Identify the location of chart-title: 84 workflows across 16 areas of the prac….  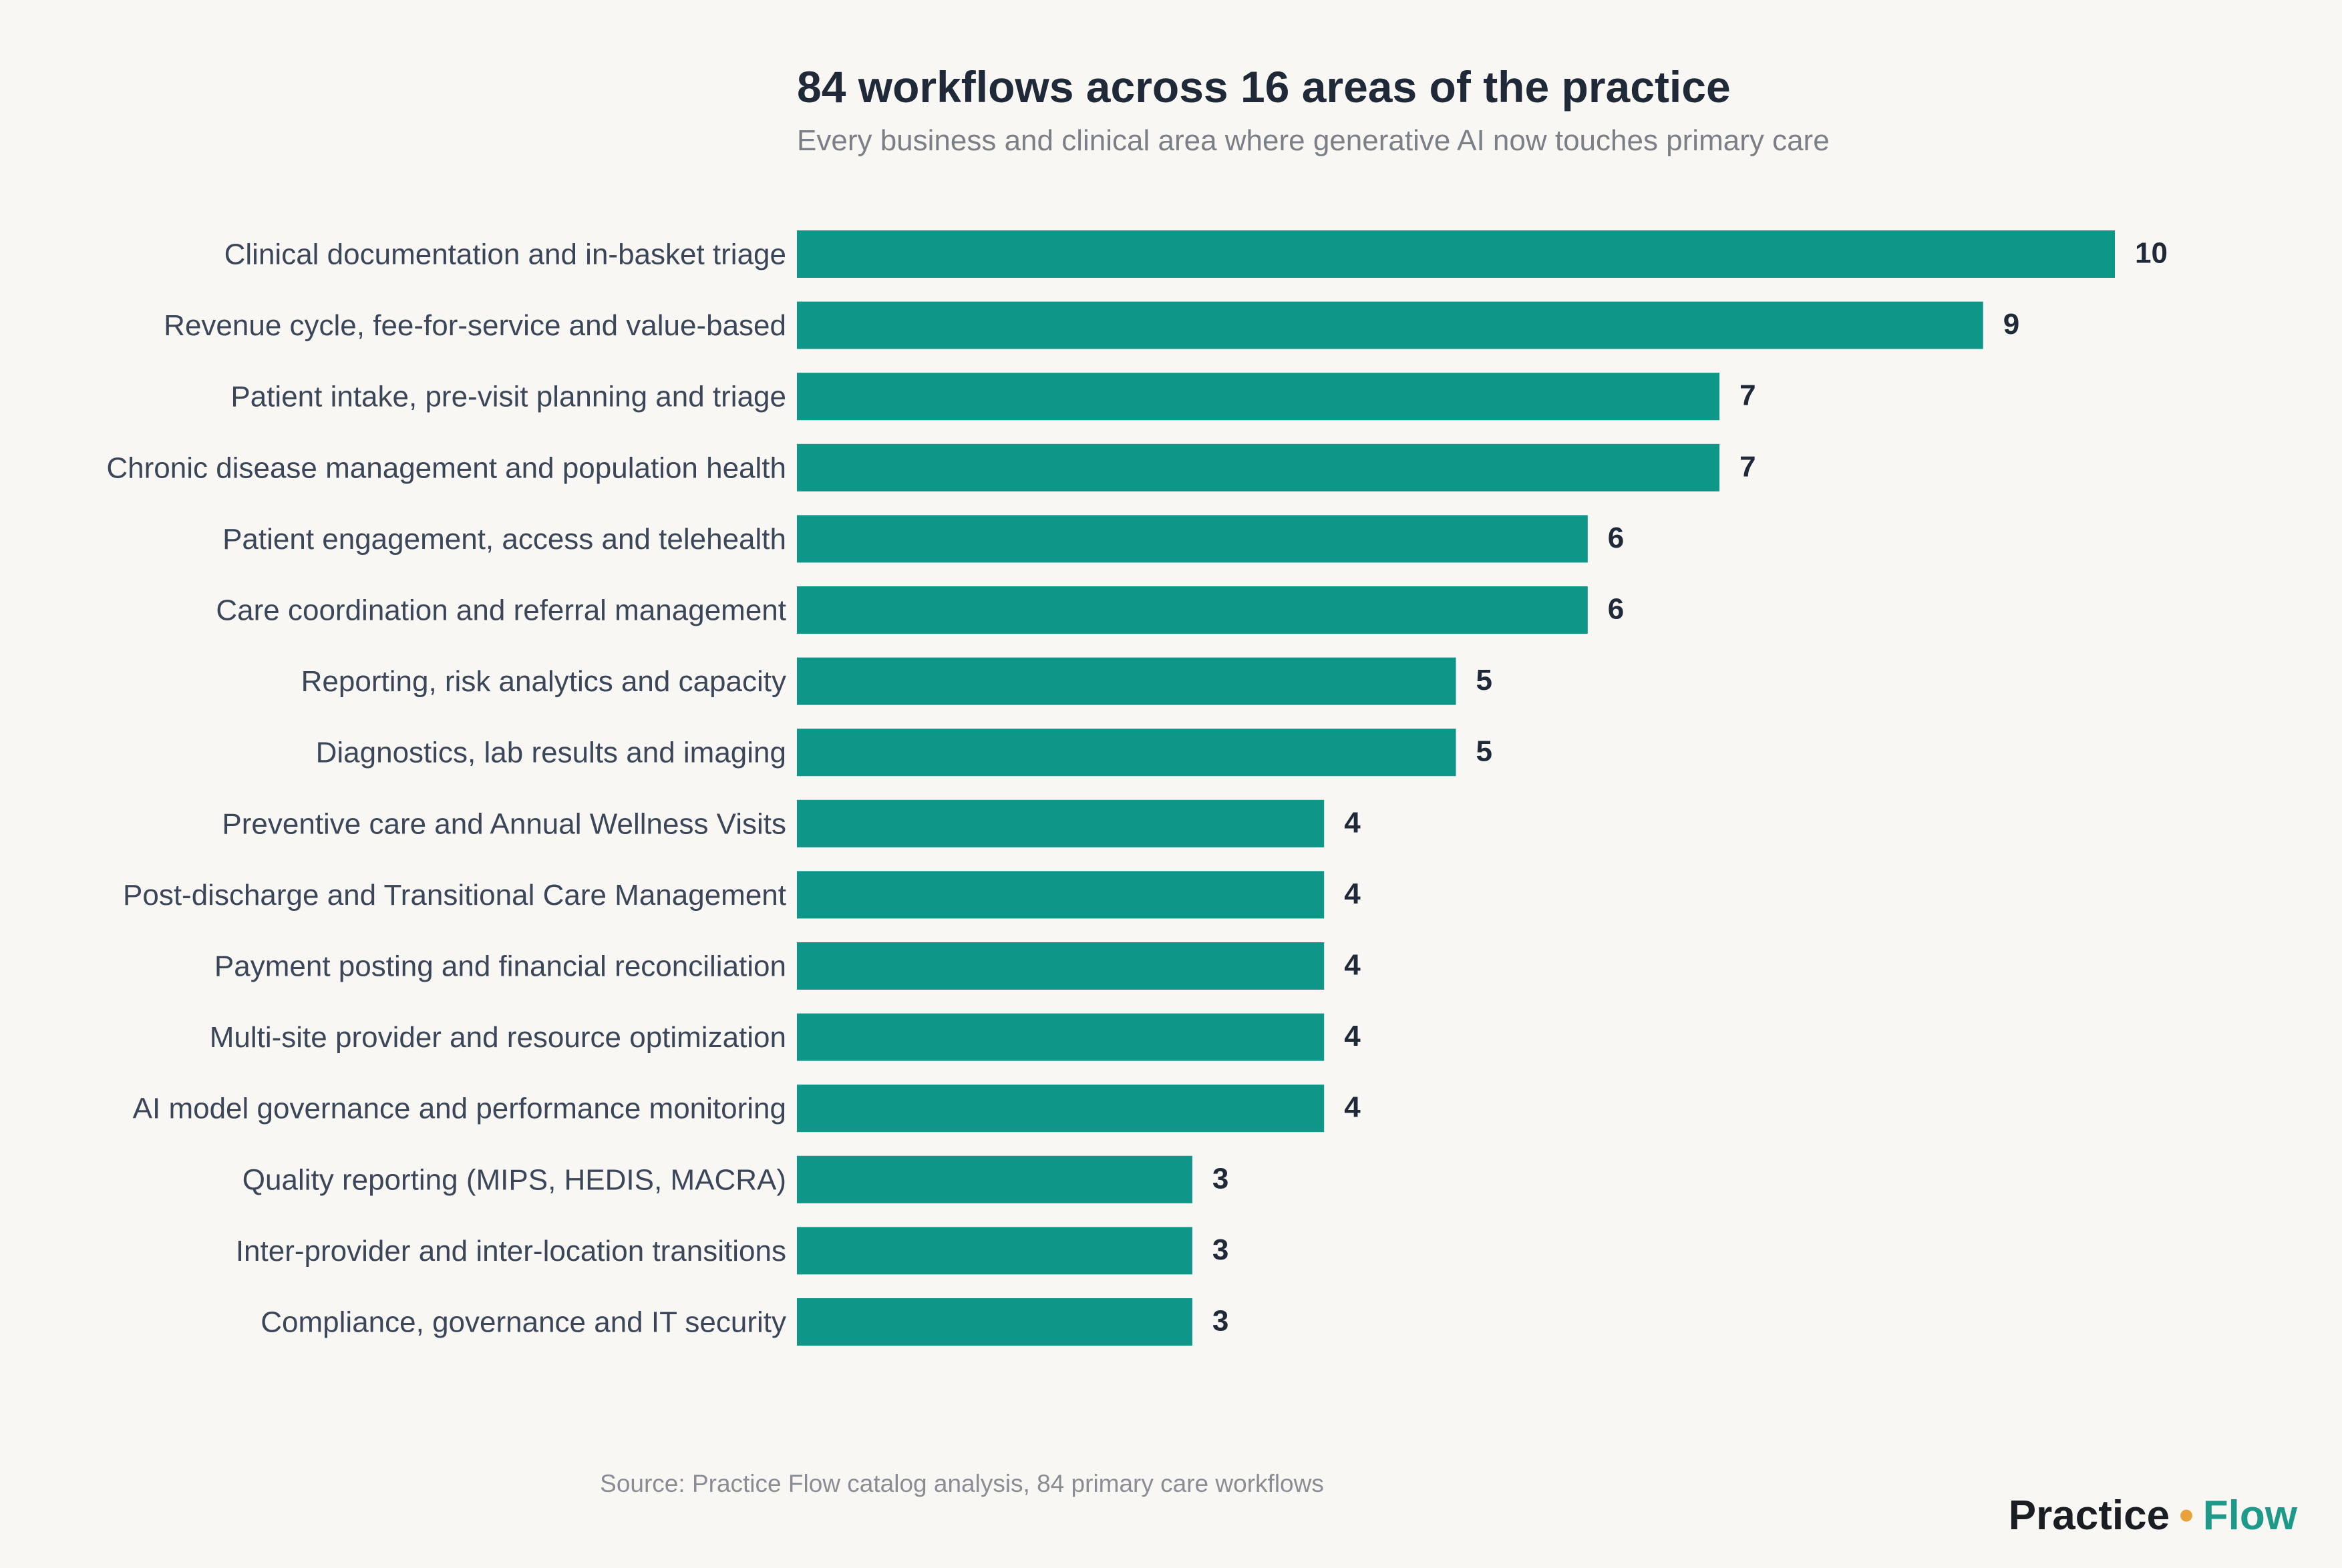
(1264, 87).